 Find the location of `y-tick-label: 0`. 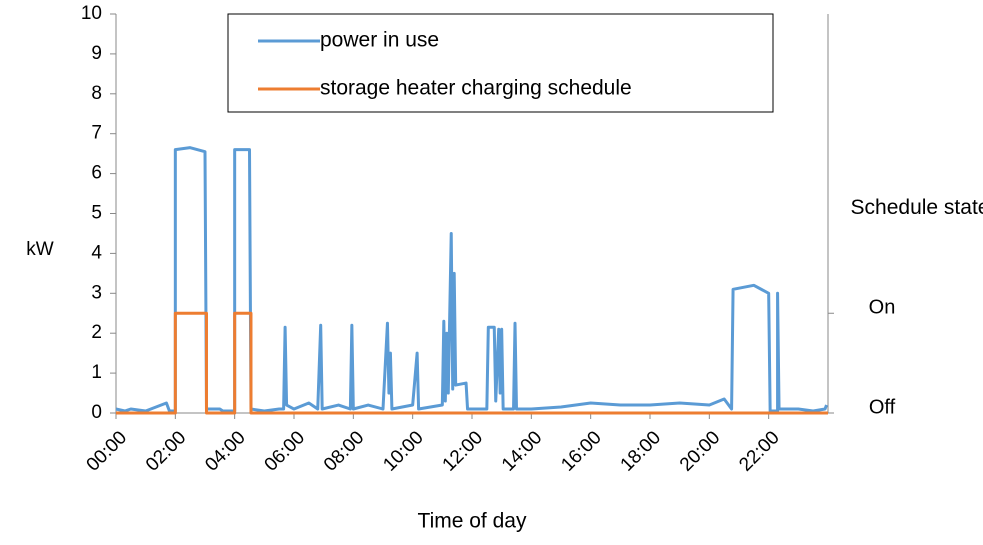

y-tick-label: 0 is located at coordinates (96, 412).